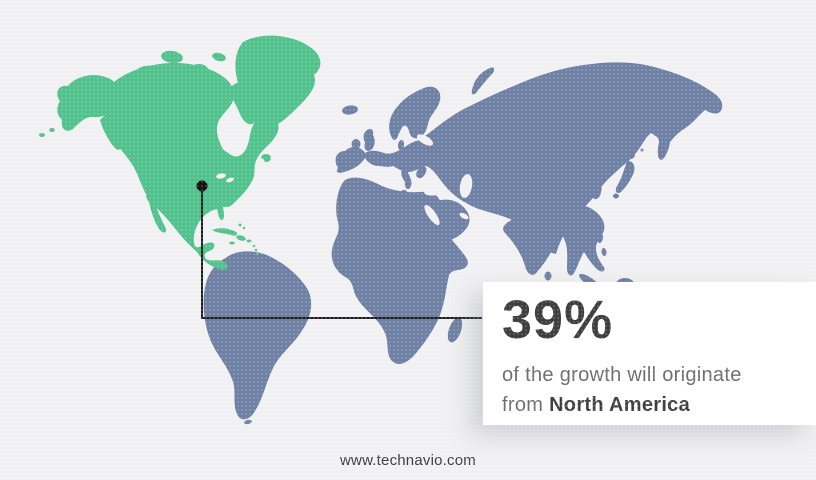 This screenshot has width=816, height=480. I want to click on island-sakhalin, so click(636, 140).